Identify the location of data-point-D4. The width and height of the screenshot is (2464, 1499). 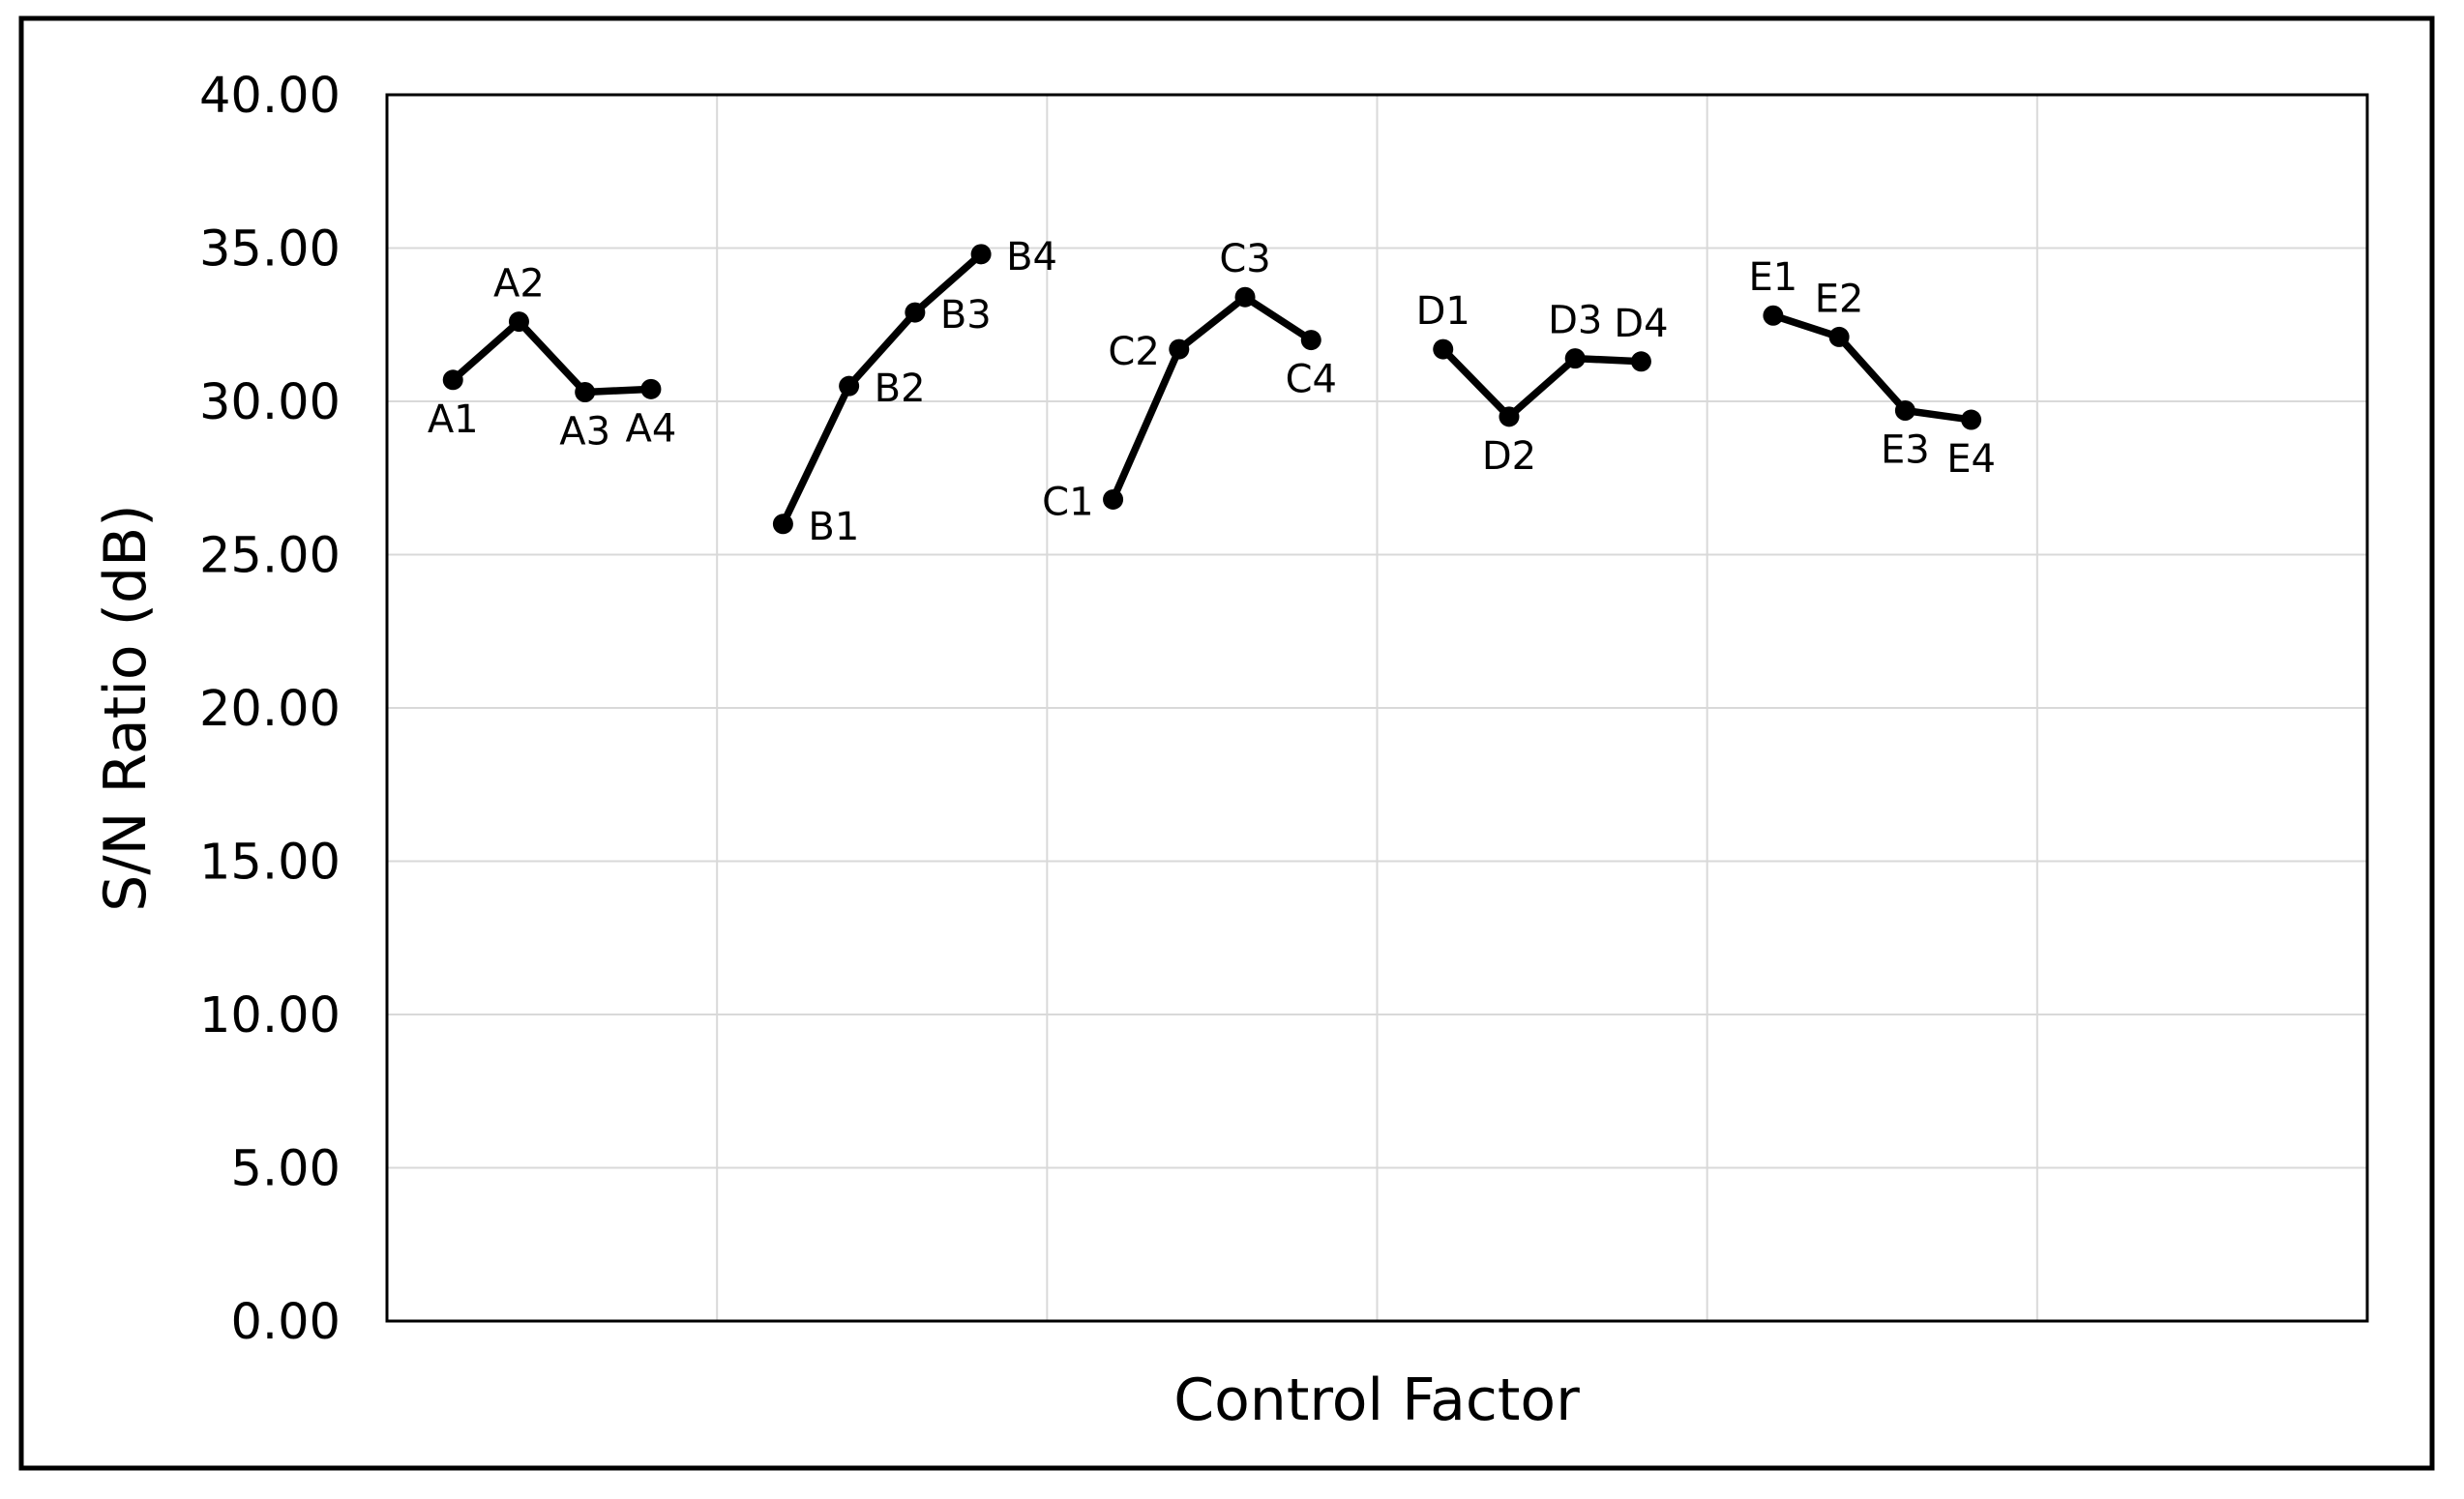
(1640, 361).